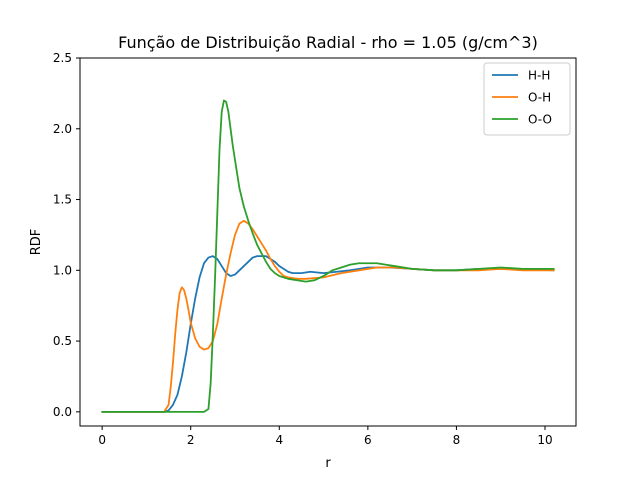  I want to click on y-tick-label: 0.0, so click(62, 412).